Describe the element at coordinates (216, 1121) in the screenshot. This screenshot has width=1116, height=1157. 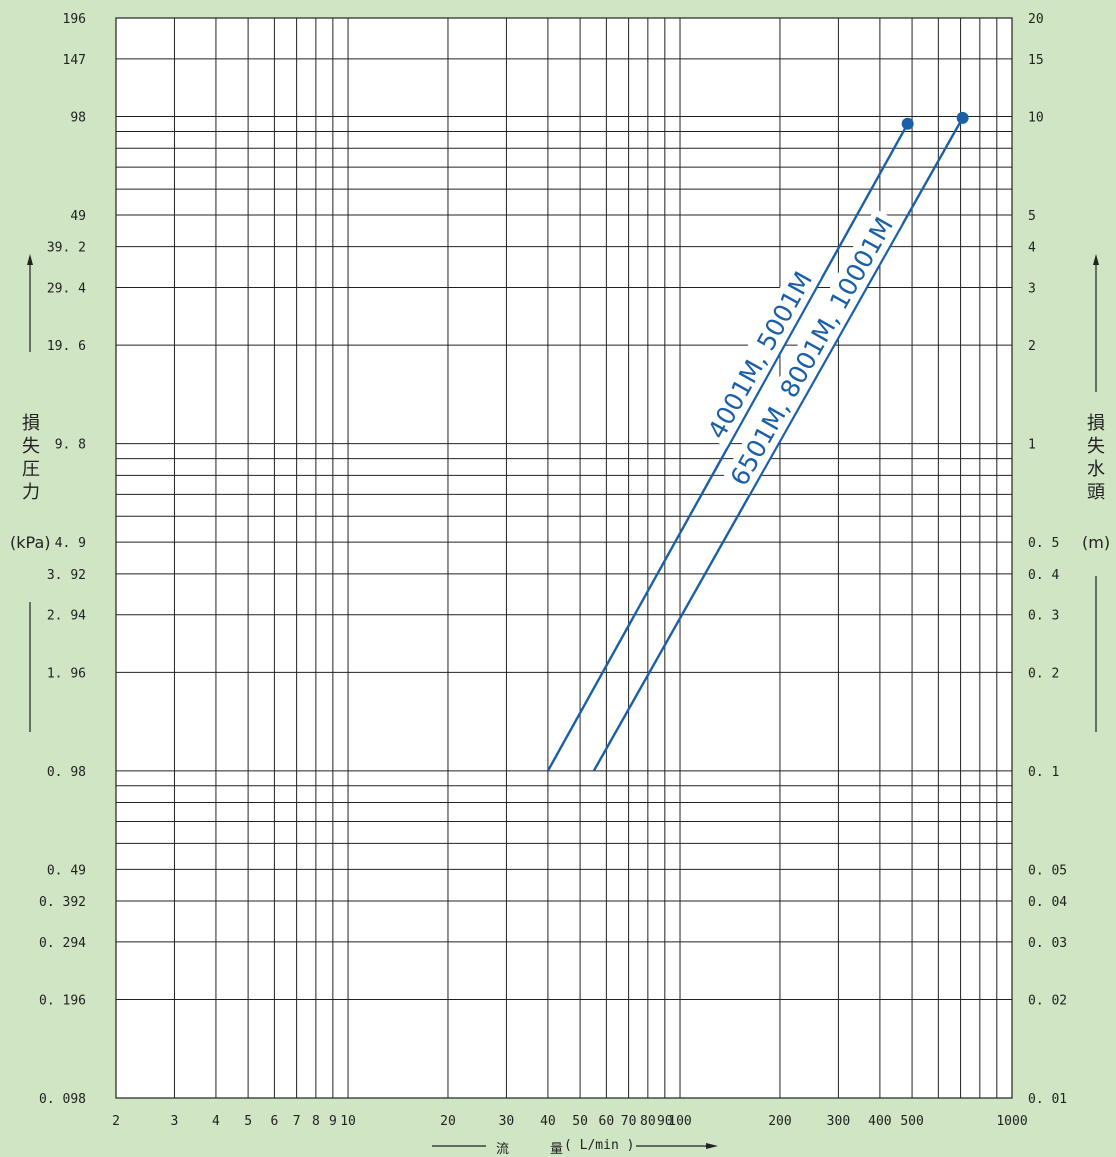
I see `x-tick-label: 4` at that location.